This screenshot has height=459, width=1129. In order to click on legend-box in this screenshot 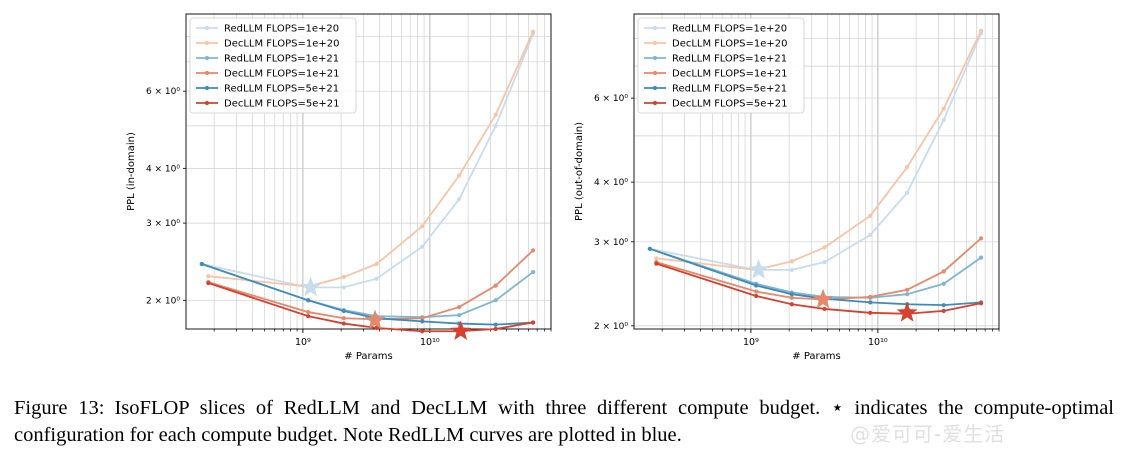, I will do `click(721, 65)`.